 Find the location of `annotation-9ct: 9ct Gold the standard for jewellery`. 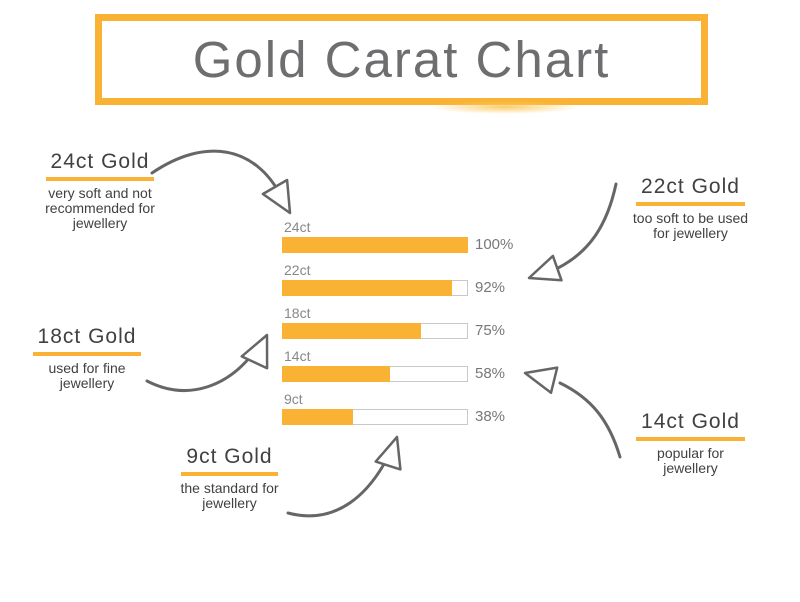

annotation-9ct: 9ct Gold the standard for jewellery is located at coordinates (229, 478).